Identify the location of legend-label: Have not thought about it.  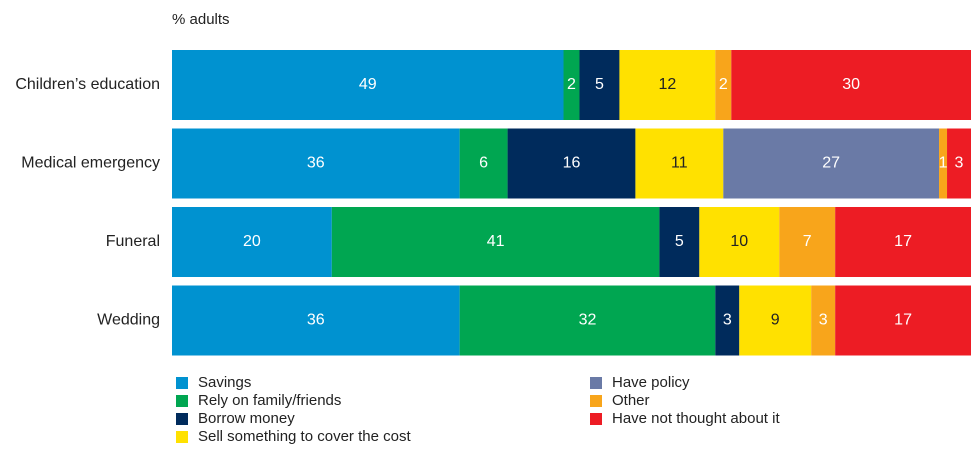
(696, 418).